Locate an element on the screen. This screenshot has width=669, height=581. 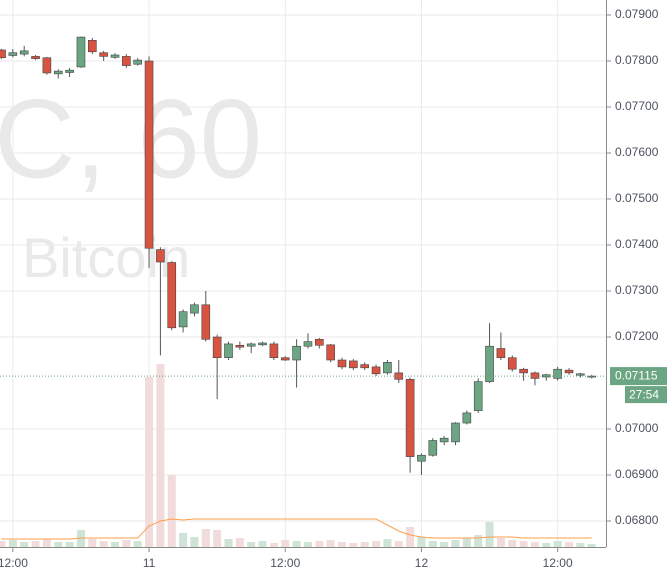
countdown-badge is located at coordinates (646, 395).